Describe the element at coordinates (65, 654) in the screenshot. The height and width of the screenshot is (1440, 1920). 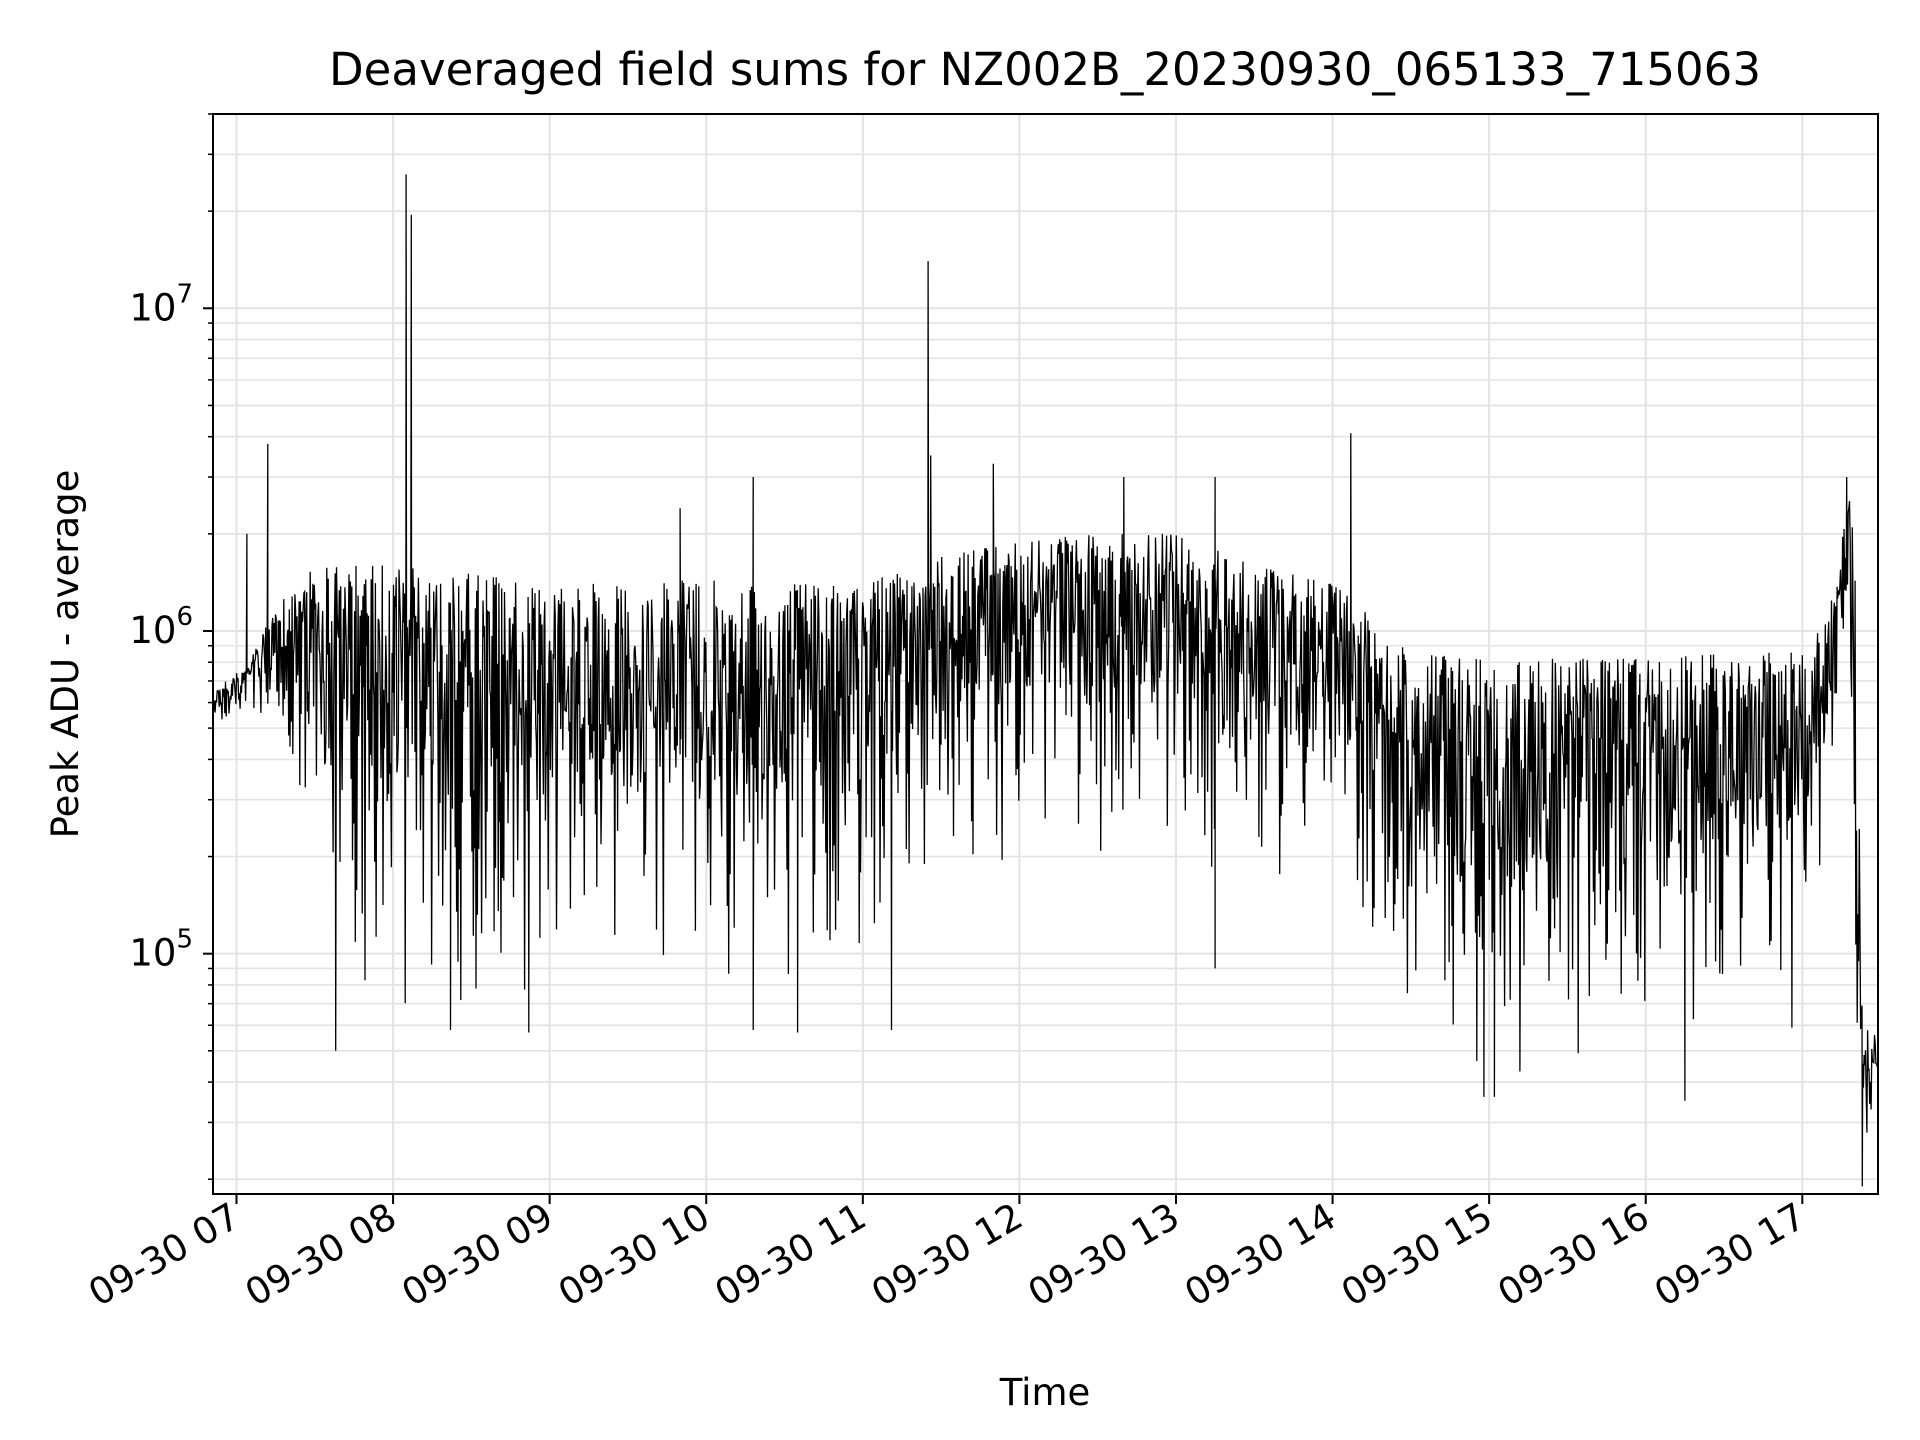
I see `y-axis-label: Peak ADU - average` at that location.